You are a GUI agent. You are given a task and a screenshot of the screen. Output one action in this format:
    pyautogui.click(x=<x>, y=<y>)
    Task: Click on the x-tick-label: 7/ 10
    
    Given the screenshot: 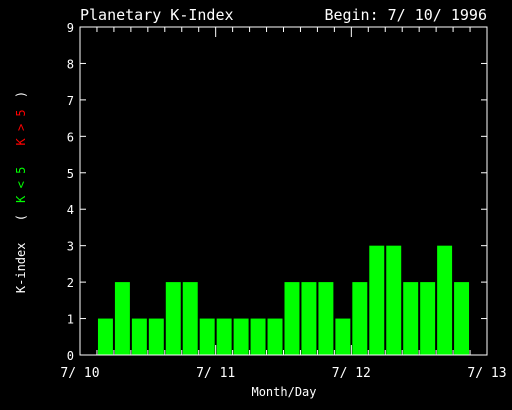 What is the action you would take?
    pyautogui.click(x=79, y=373)
    